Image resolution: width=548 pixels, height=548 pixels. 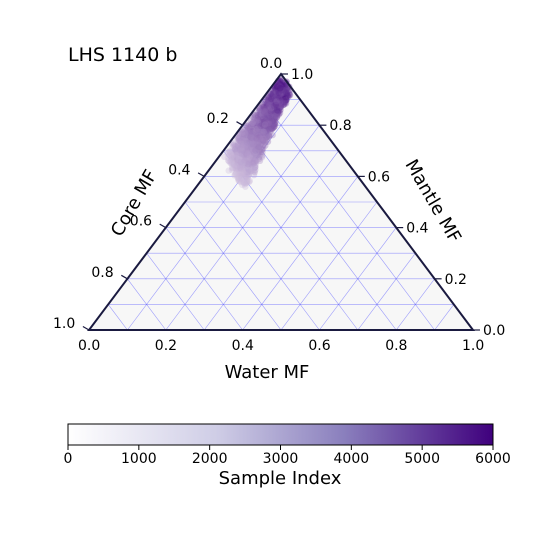 I want to click on water-tick-label: 0.4, so click(x=243, y=346).